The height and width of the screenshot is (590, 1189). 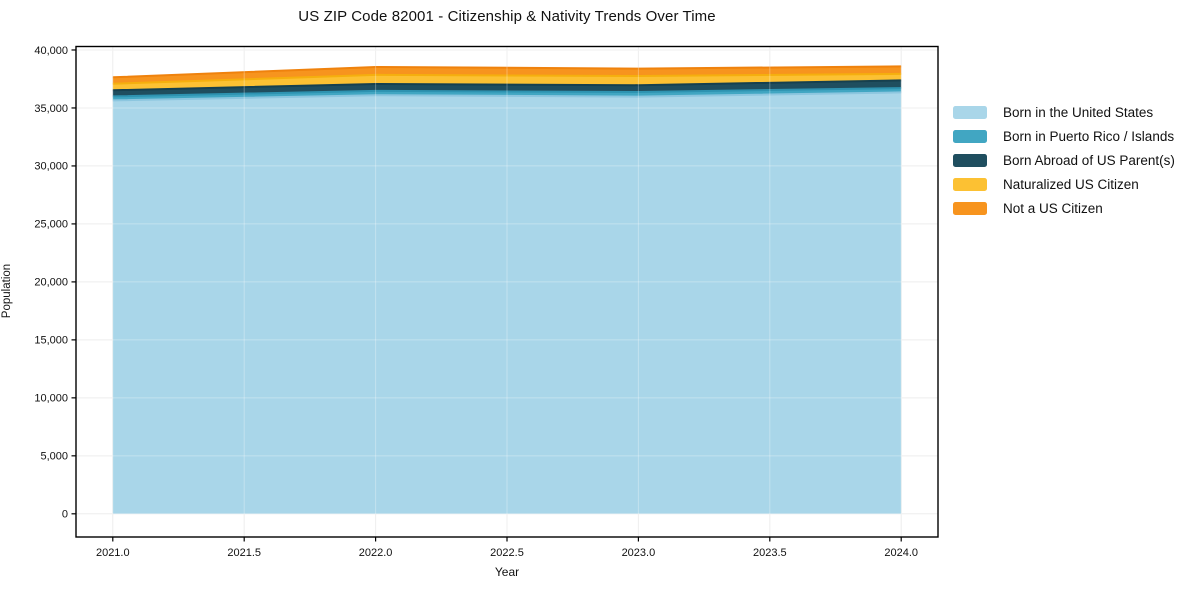 What do you see at coordinates (1071, 184) in the screenshot?
I see `legend-label: Naturalized US Citizen` at bounding box center [1071, 184].